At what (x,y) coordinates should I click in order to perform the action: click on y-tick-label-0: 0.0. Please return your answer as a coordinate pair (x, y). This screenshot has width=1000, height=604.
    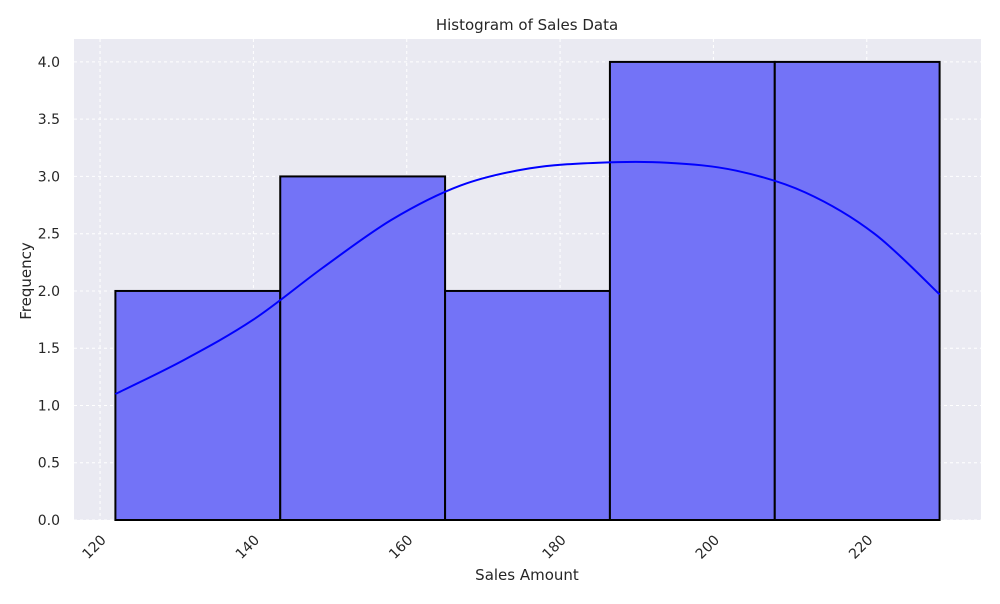
    Looking at the image, I should click on (49, 521).